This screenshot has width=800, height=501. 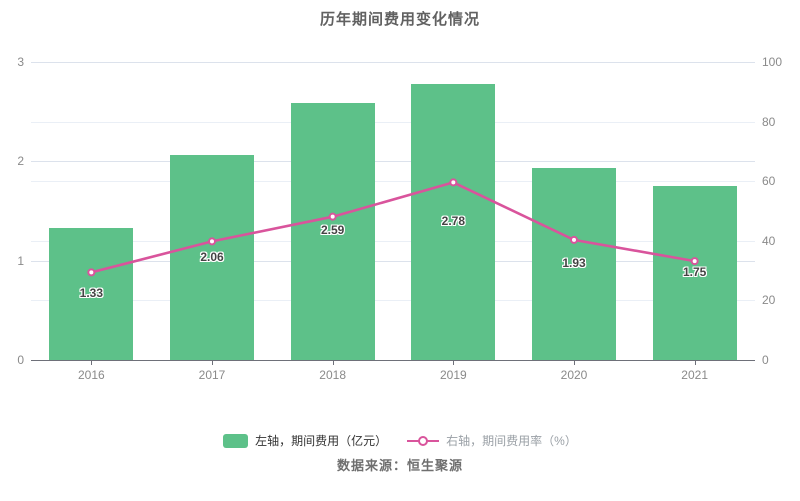 I want to click on legend: 左轴，期间费用（亿元） 右轴，期间费用率（%）, so click(x=400, y=440).